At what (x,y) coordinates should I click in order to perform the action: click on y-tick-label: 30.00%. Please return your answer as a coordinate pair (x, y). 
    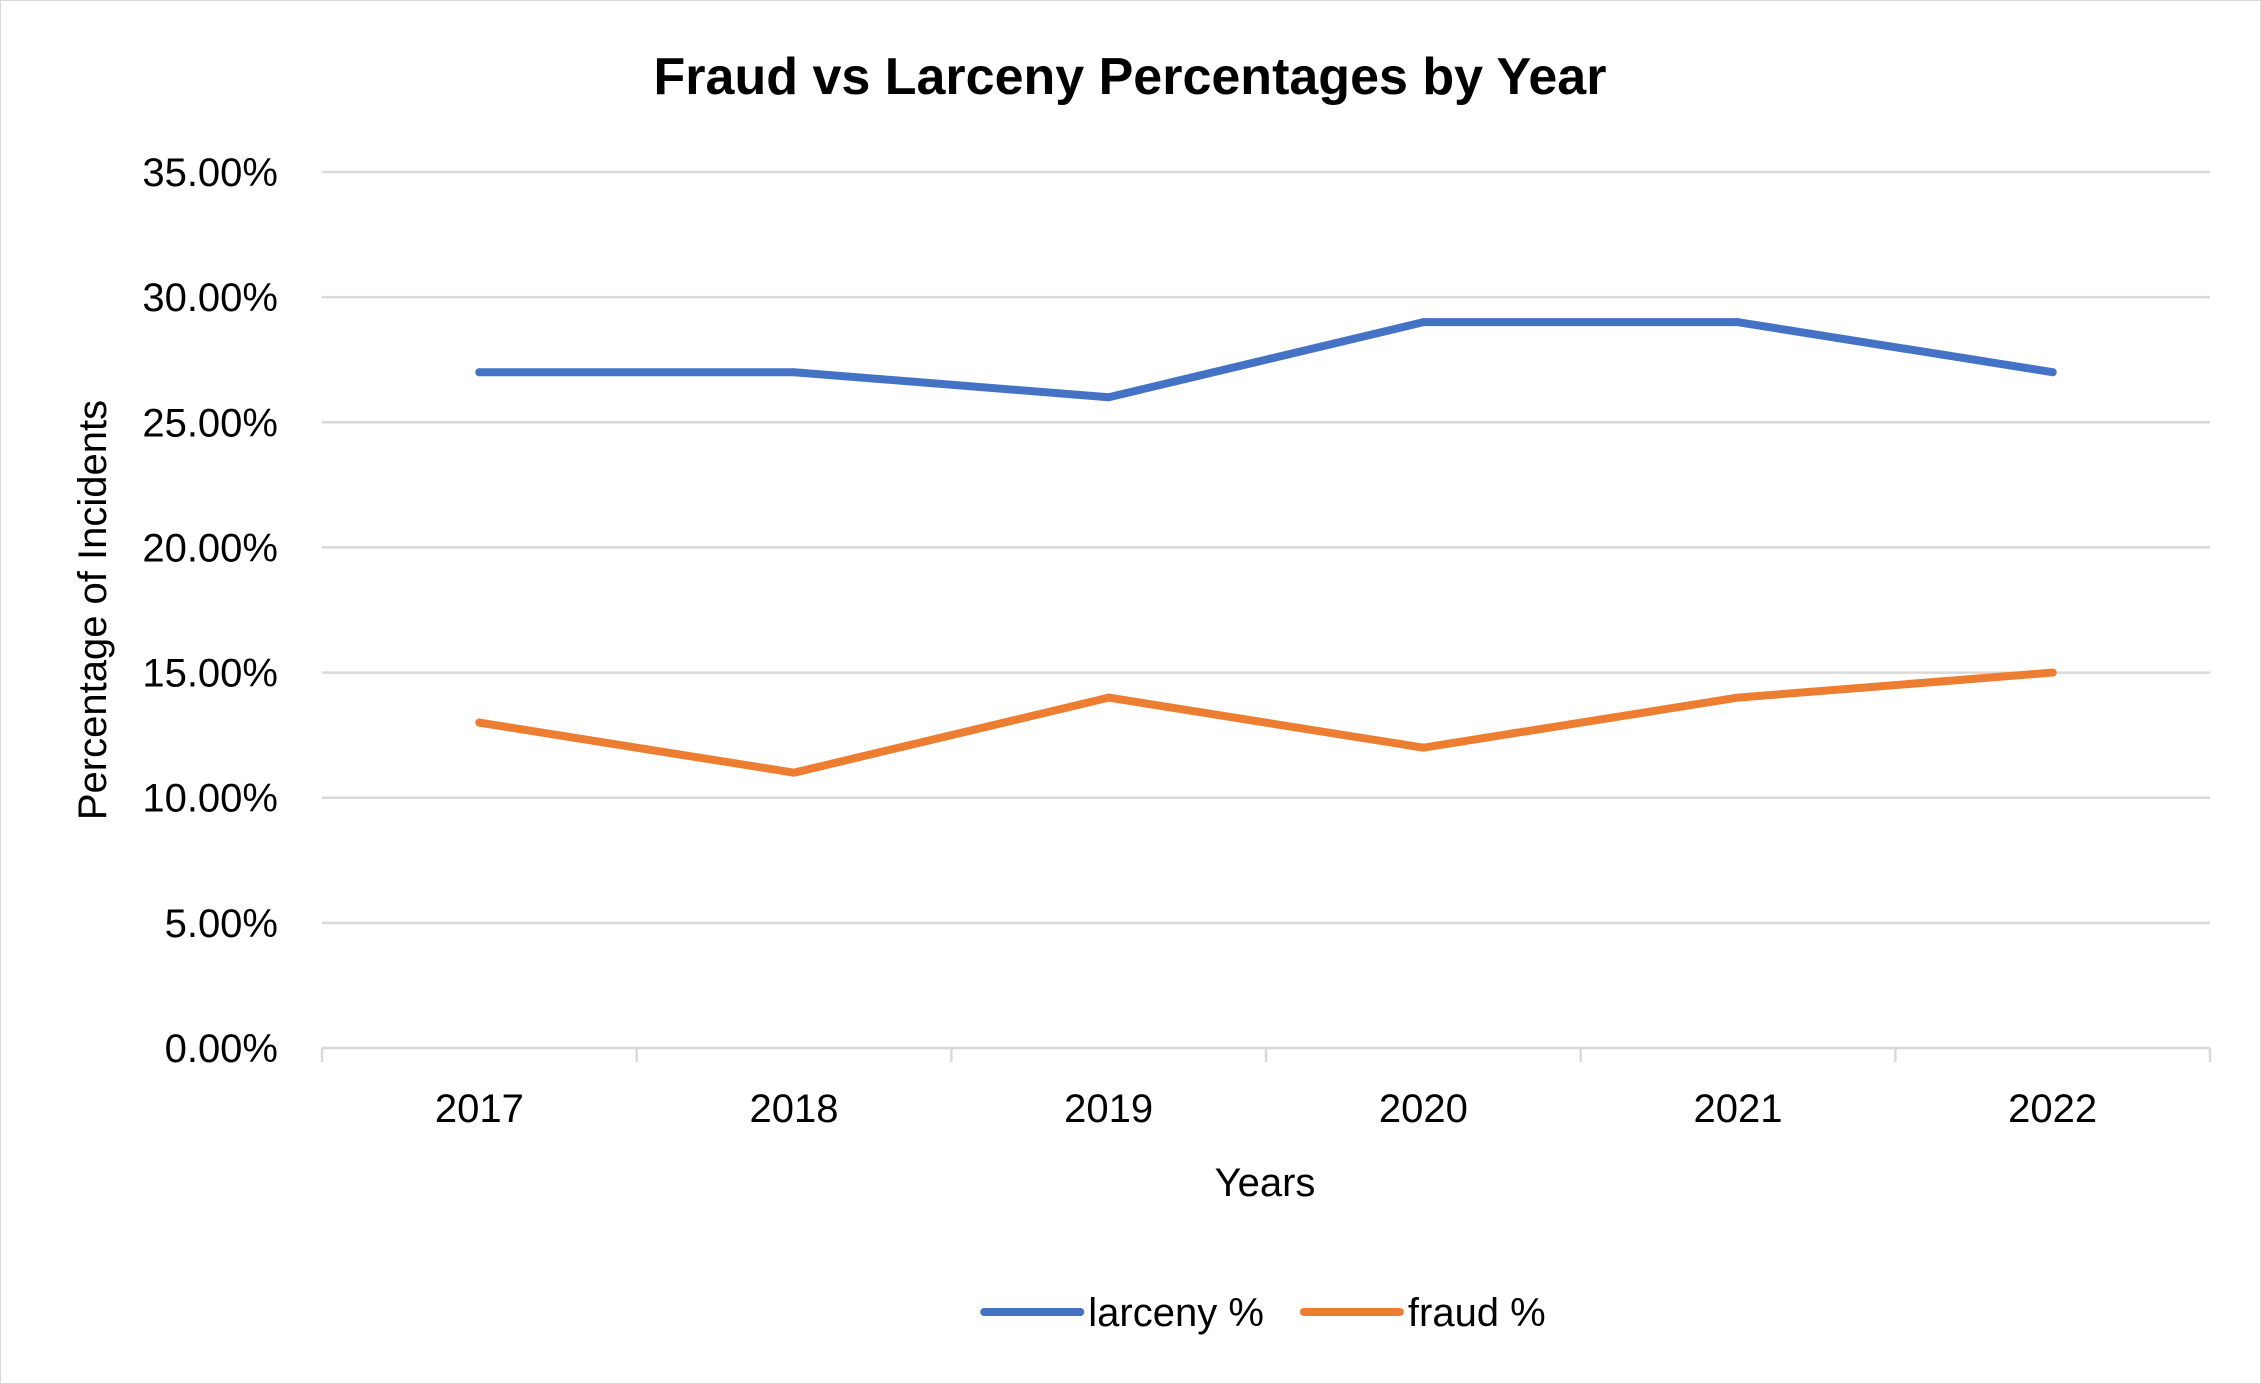
    Looking at the image, I should click on (210, 298).